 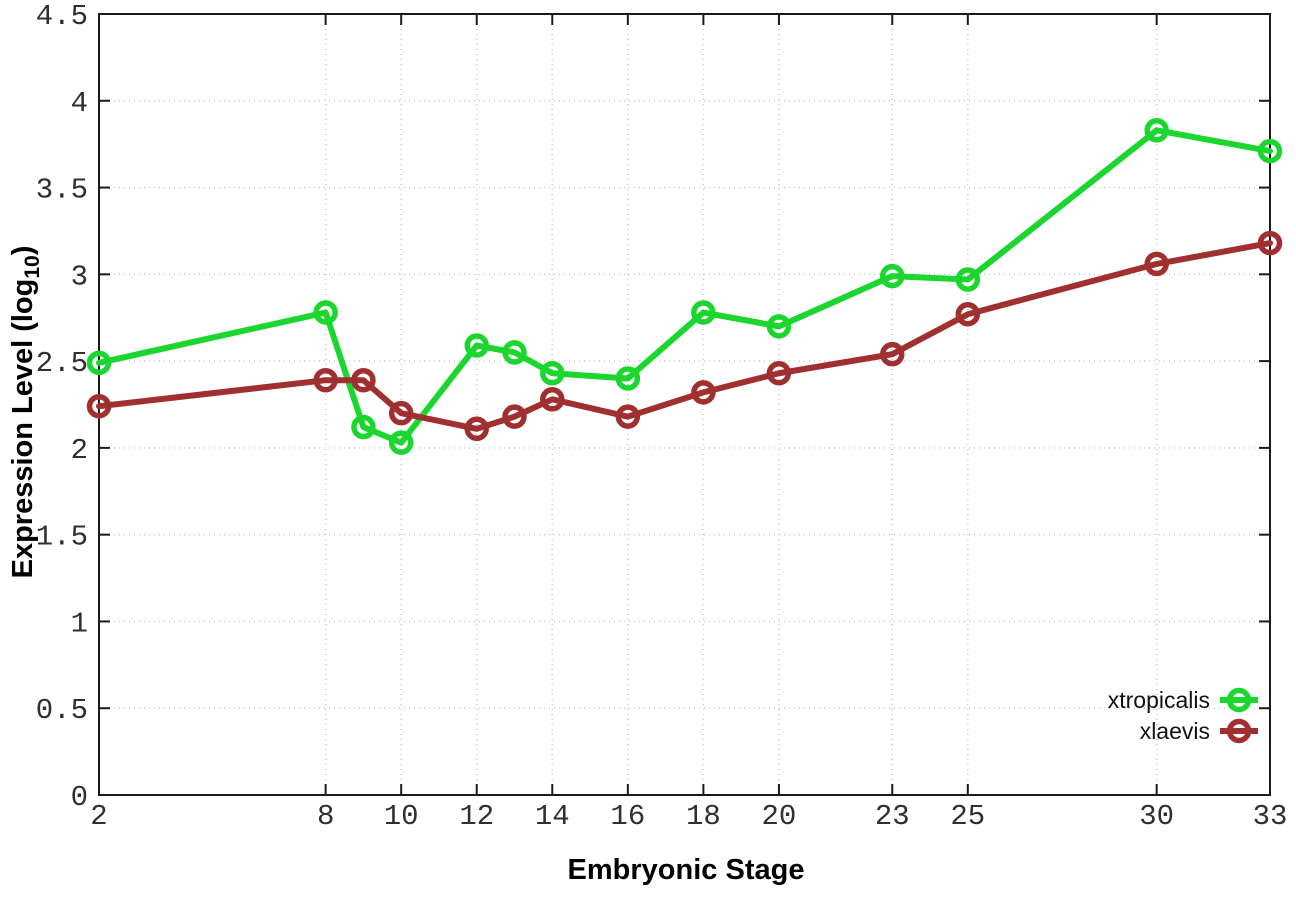 What do you see at coordinates (79, 797) in the screenshot?
I see `y-tick-label: 0` at bounding box center [79, 797].